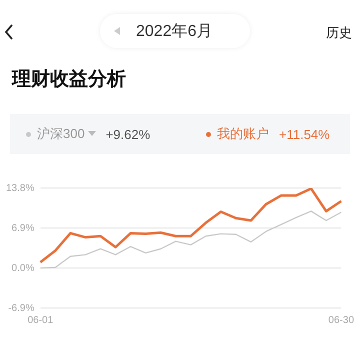 This screenshot has height=360, width=360. Describe the element at coordinates (23, 268) in the screenshot. I see `y-tick-label: 0.0%` at that location.